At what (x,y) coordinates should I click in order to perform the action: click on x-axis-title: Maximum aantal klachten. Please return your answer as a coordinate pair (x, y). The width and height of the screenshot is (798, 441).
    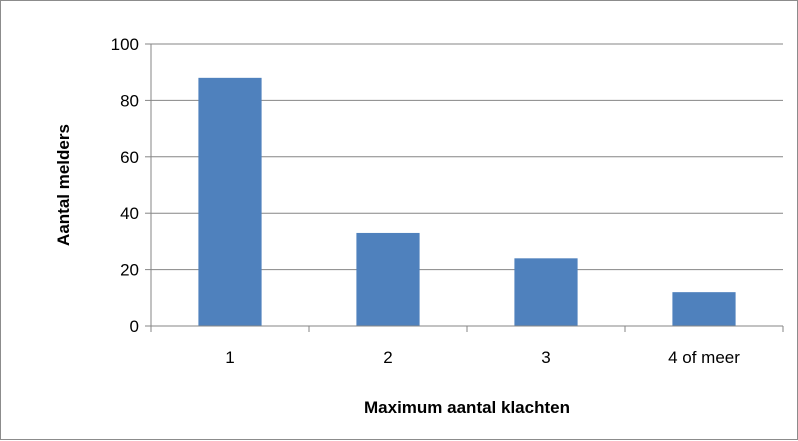
    Looking at the image, I should click on (467, 407).